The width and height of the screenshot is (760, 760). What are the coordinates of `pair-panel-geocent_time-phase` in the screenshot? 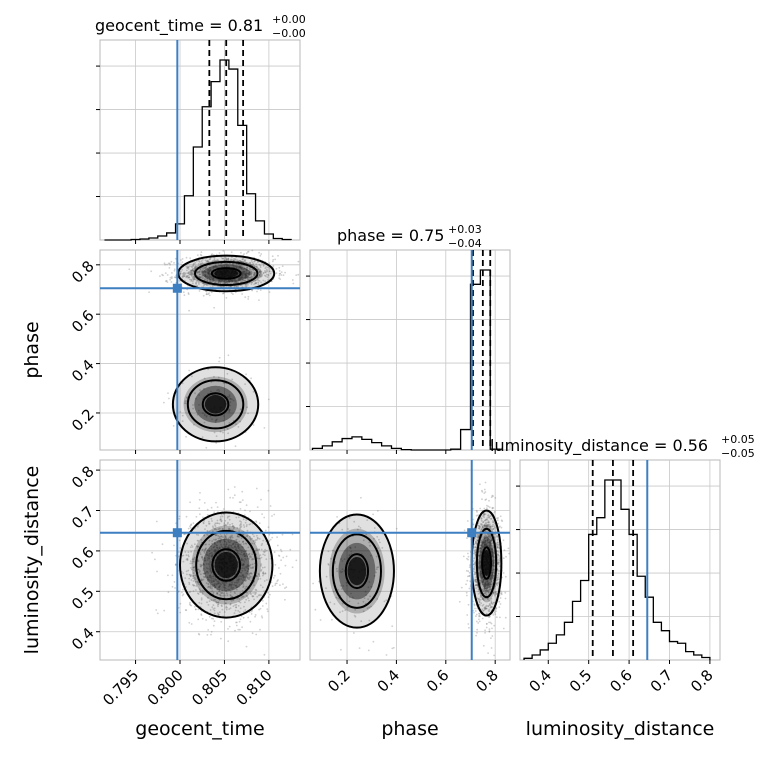 It's located at (200, 351).